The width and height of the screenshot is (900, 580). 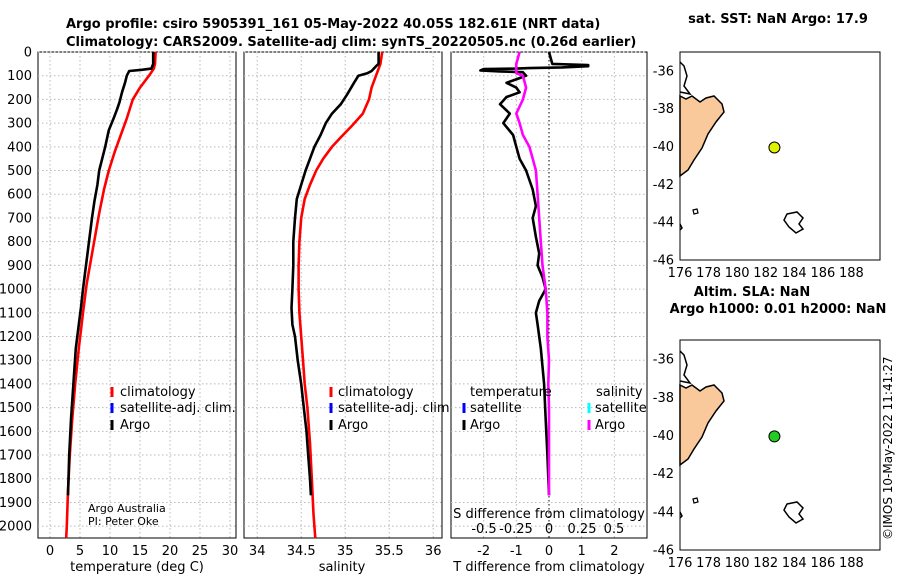 What do you see at coordinates (396, 408) in the screenshot?
I see `legend-satellite-label-2: satellite-adj. clim.` at bounding box center [396, 408].